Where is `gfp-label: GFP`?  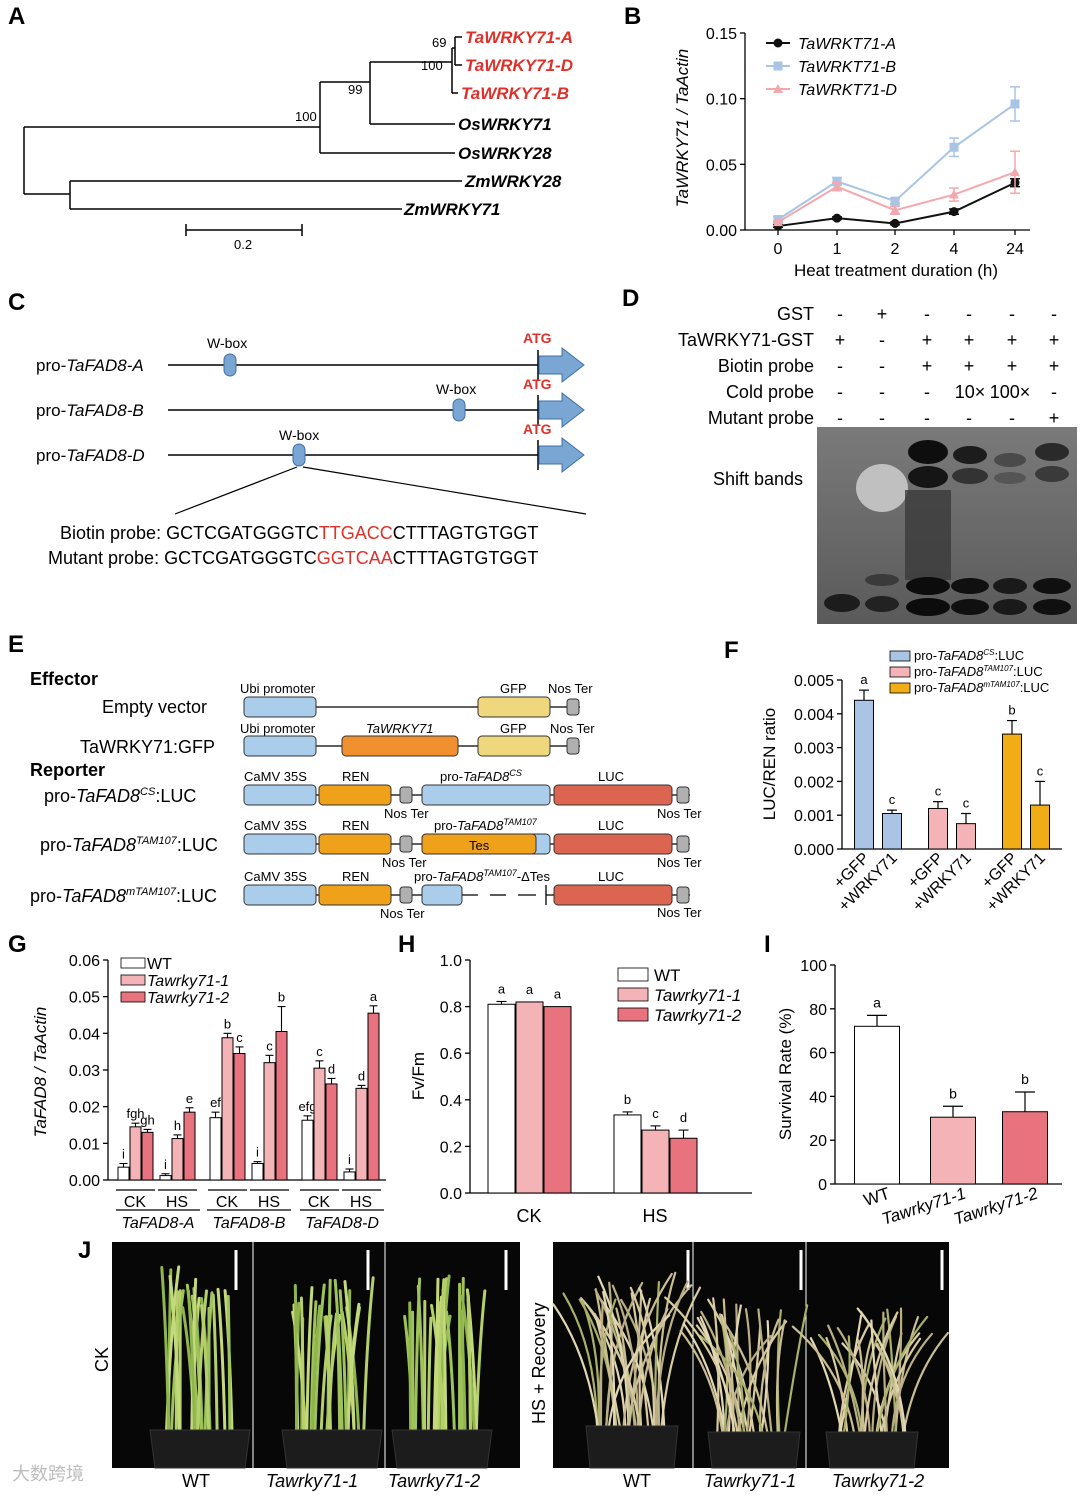 gfp-label: GFP is located at coordinates (513, 688).